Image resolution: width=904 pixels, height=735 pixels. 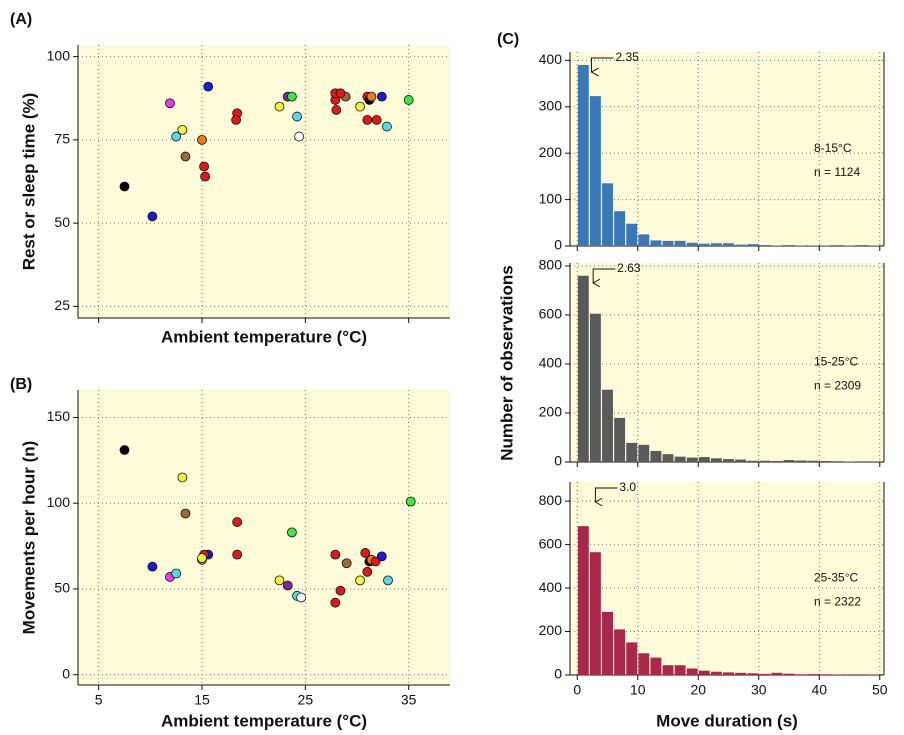 I want to click on median-label: 2.35, so click(x=627, y=57).